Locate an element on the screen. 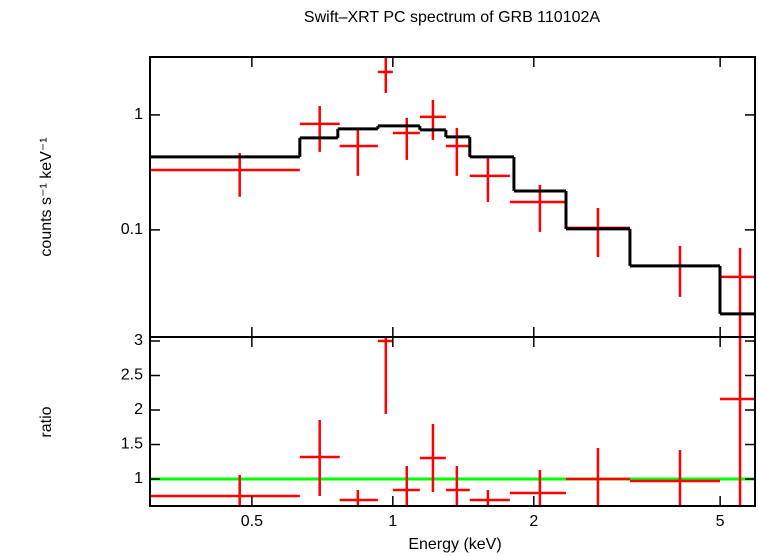  chart-title: Swift–XRT PC spectrum of GRB 110102A is located at coordinates (452, 17).